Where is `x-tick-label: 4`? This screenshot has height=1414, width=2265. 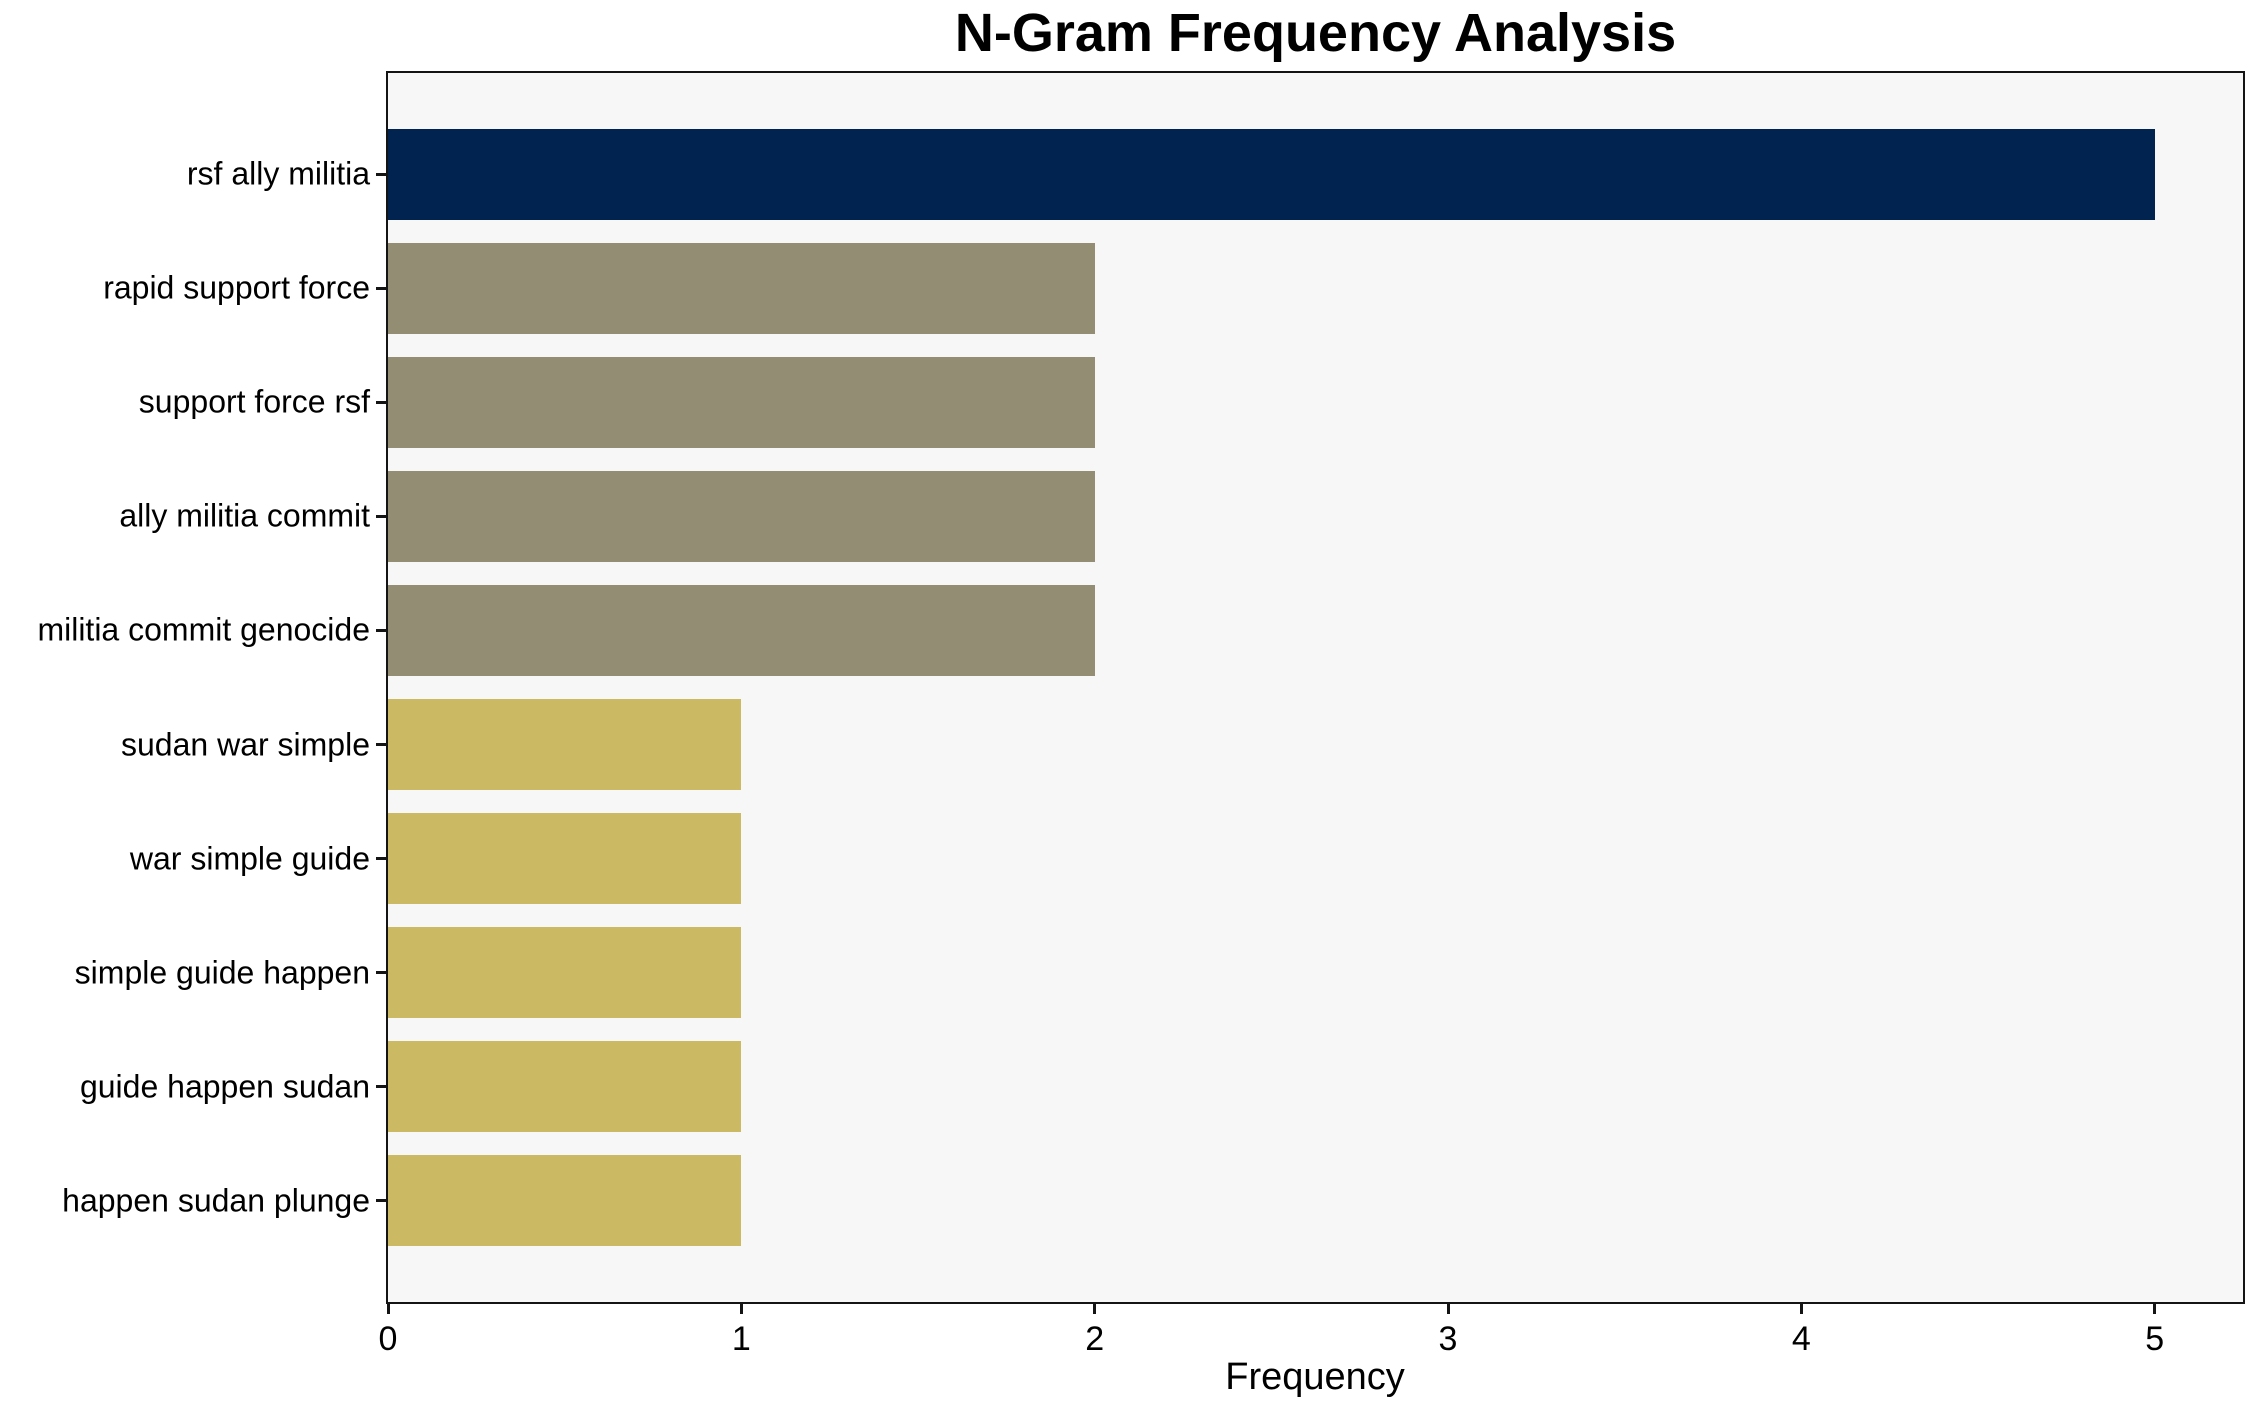 x-tick-label: 4 is located at coordinates (1801, 1339).